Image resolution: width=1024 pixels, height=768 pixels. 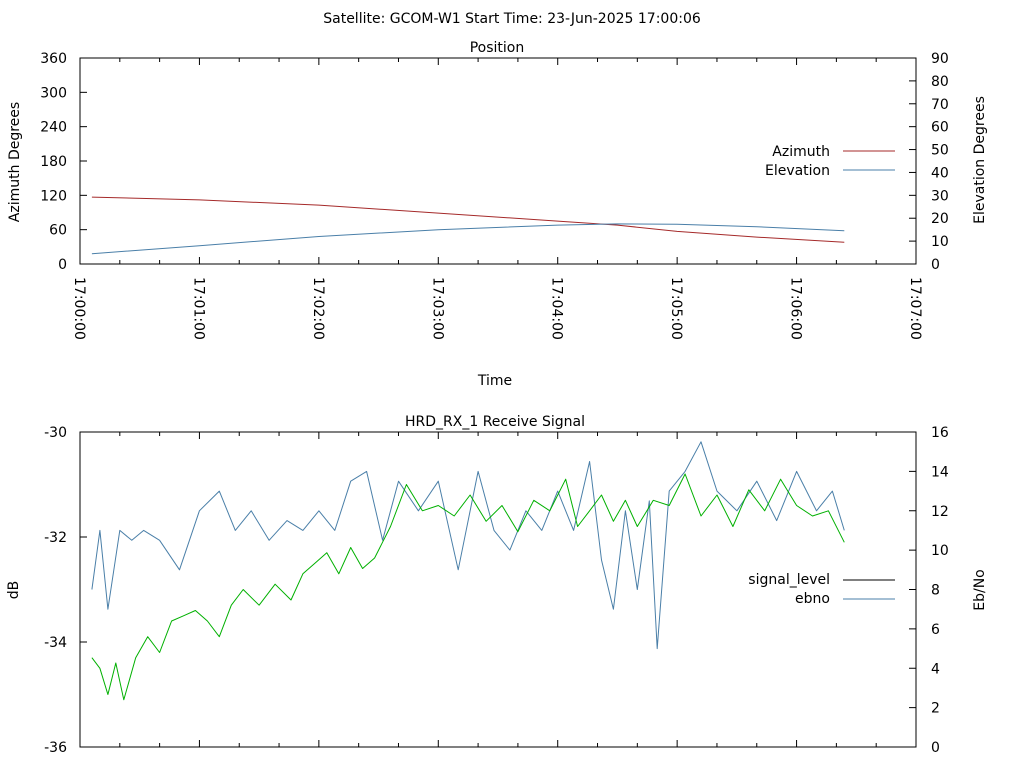 I want to click on position-y2-axis-label: Elevation Degrees, so click(x=980, y=160).